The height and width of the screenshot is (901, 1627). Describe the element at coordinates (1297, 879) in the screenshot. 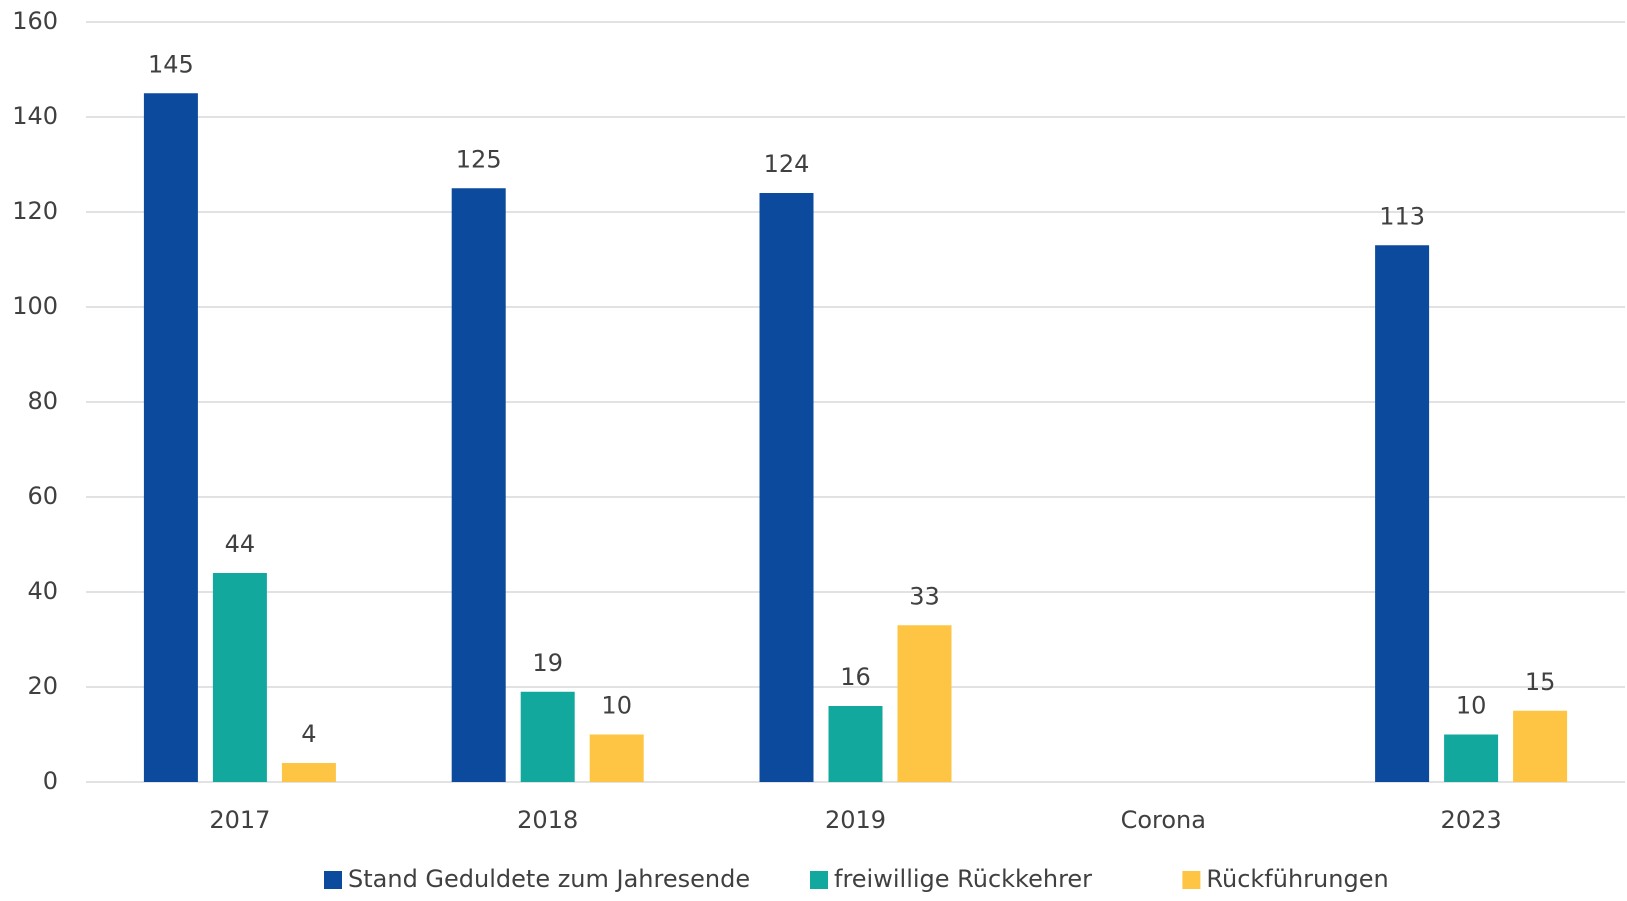

I see `legend-label: Rückführungen` at that location.